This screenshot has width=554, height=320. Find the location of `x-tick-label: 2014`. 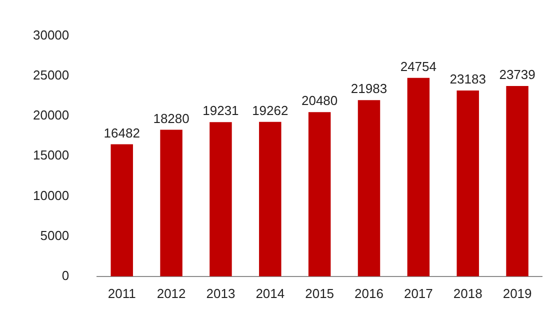

x-tick-label: 2014 is located at coordinates (270, 293).